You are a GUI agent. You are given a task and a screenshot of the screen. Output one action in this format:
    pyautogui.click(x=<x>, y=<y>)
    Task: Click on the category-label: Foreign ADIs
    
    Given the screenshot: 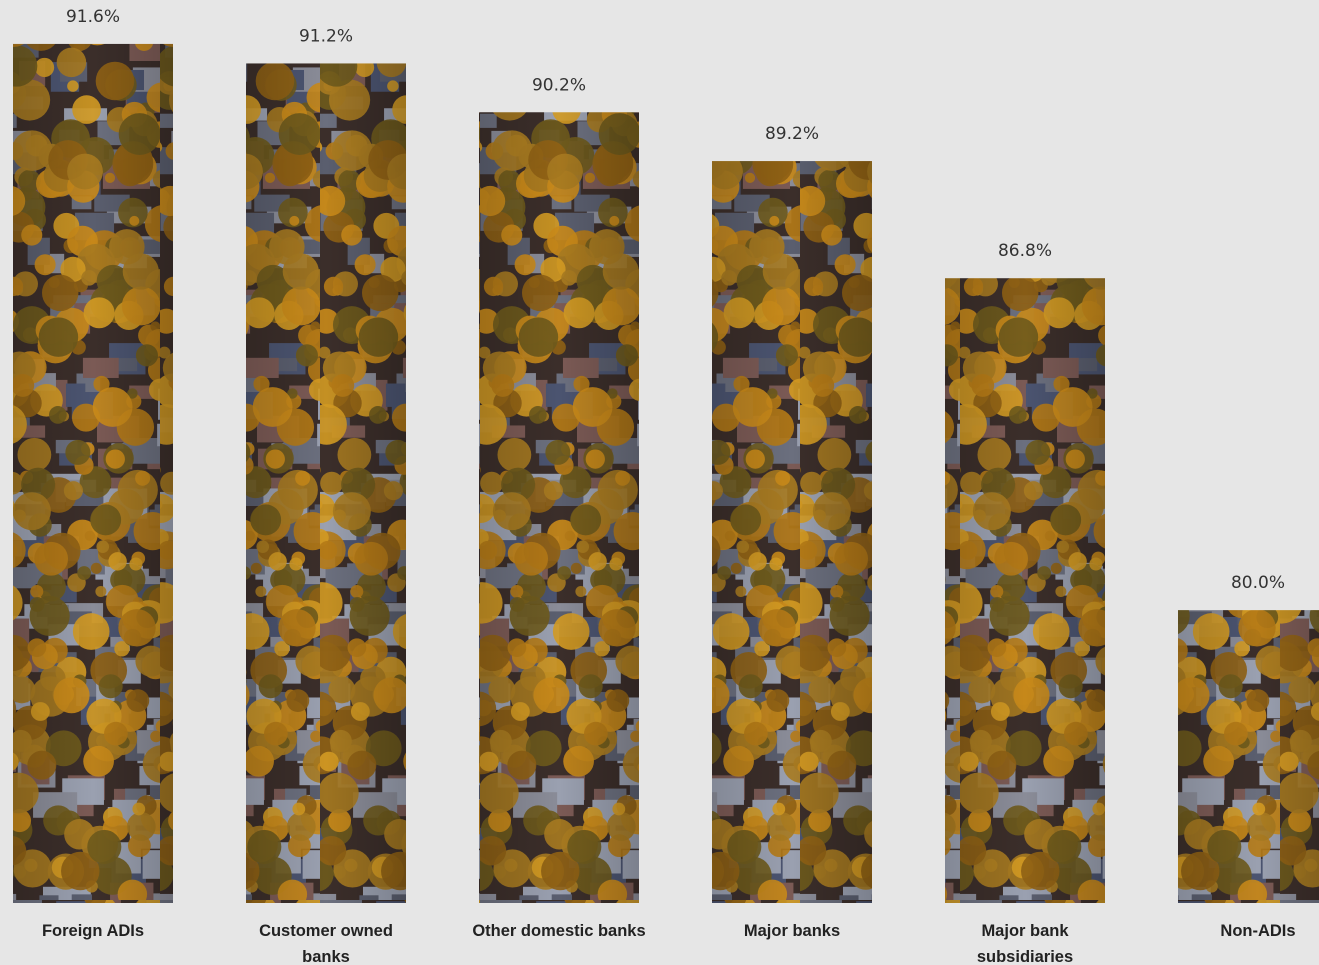 What is the action you would take?
    pyautogui.click(x=93, y=931)
    